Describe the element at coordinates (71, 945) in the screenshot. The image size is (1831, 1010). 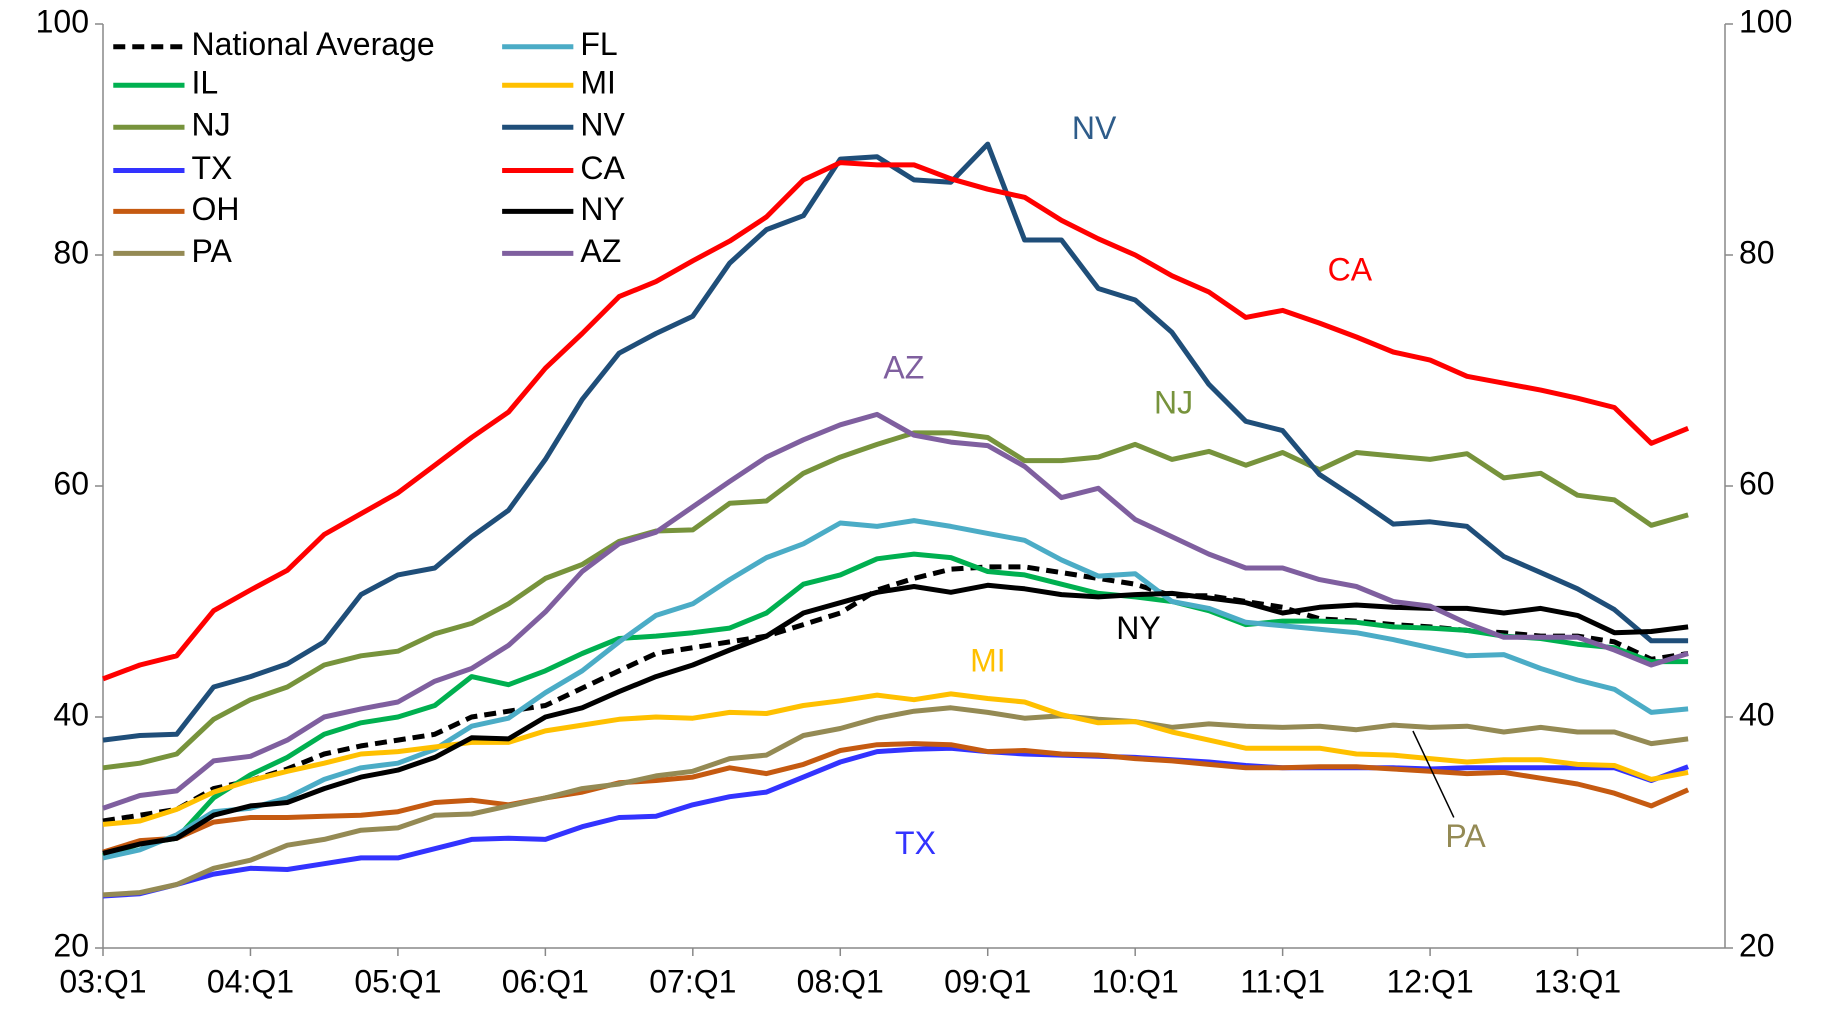
I see `y-tick-label: 20` at that location.